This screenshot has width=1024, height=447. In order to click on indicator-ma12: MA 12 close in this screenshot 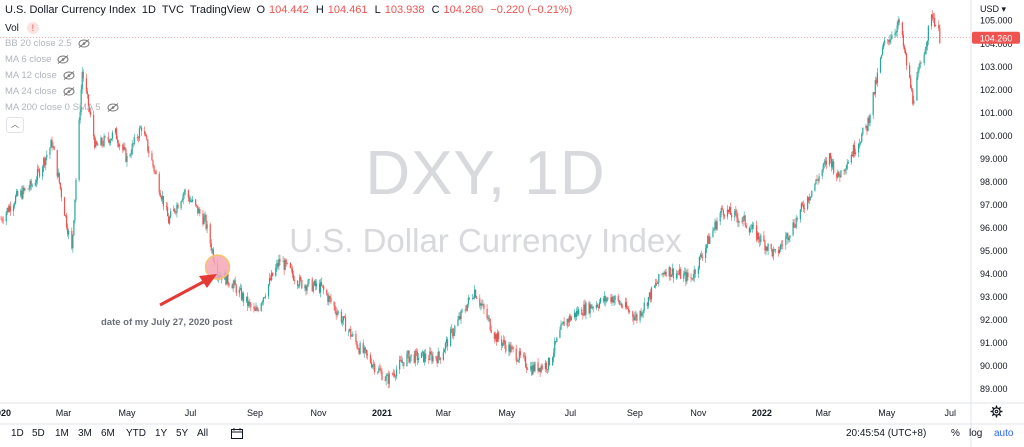, I will do `click(40, 75)`.